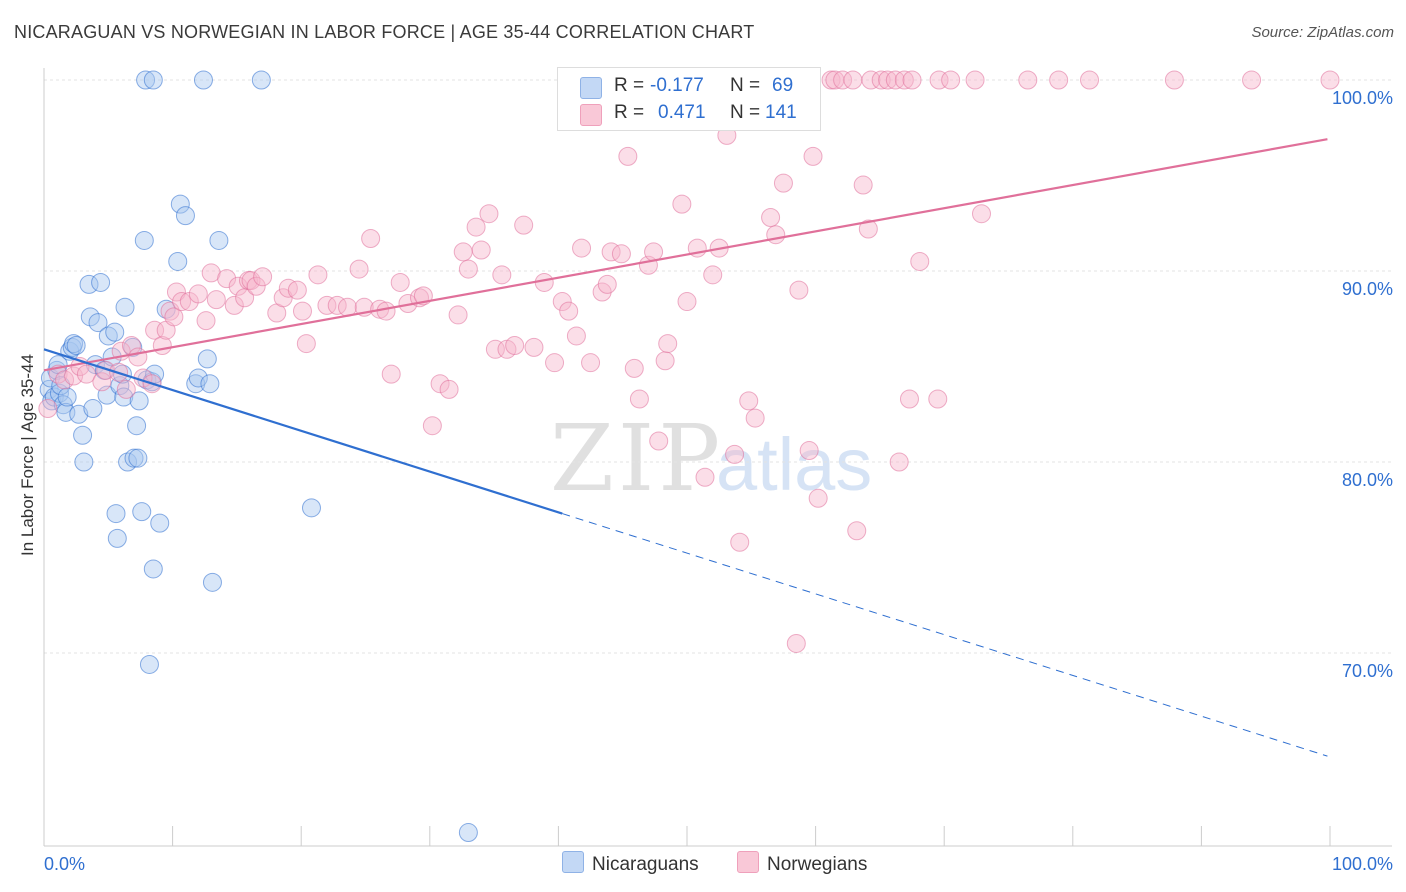 The height and width of the screenshot is (892, 1406). Describe the element at coordinates (718, 864) in the screenshot. I see `x-tick-labels: 0.0% 100.0%` at that location.